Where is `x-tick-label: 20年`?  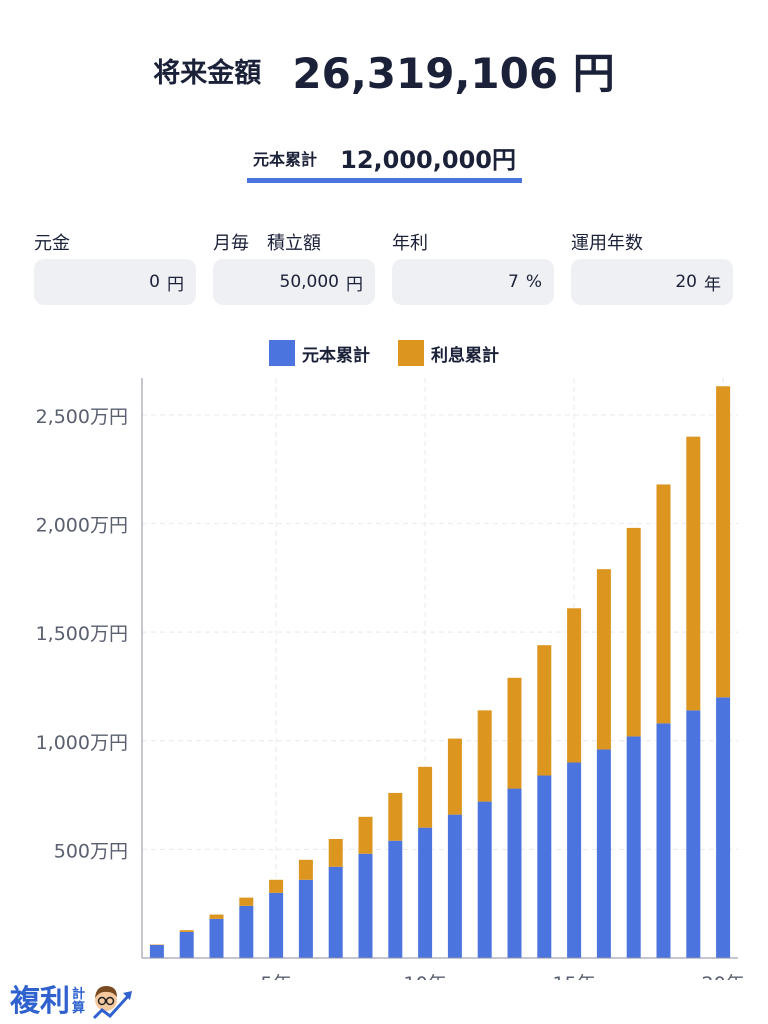
x-tick-label: 20年 is located at coordinates (723, 976).